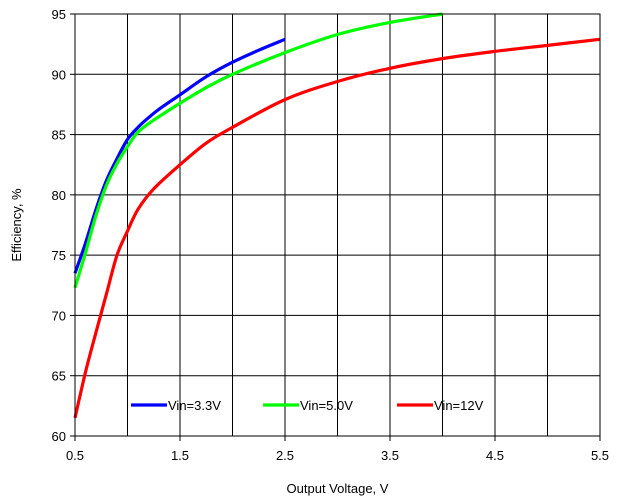 Image resolution: width=626 pixels, height=502 pixels. I want to click on y-tick-label: 90, so click(59, 74).